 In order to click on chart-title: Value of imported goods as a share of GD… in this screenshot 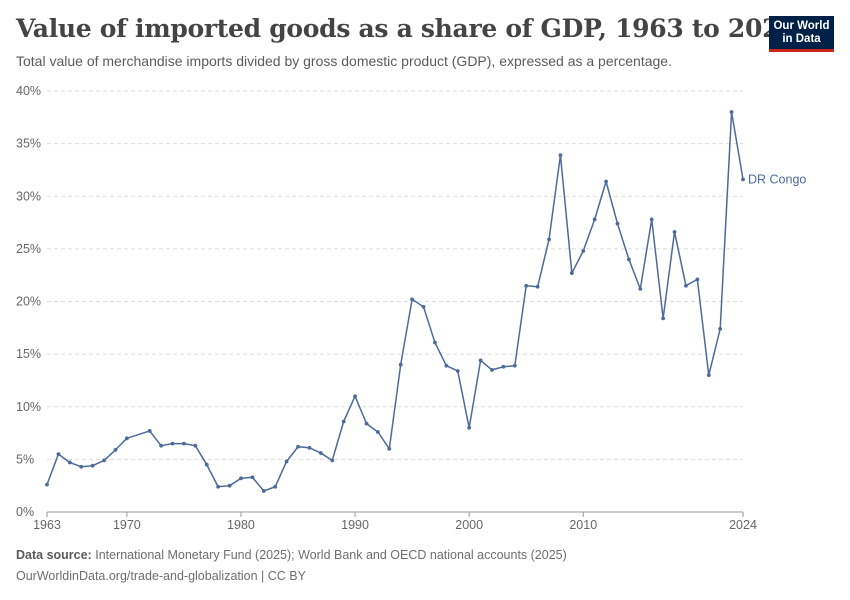, I will do `click(406, 28)`.